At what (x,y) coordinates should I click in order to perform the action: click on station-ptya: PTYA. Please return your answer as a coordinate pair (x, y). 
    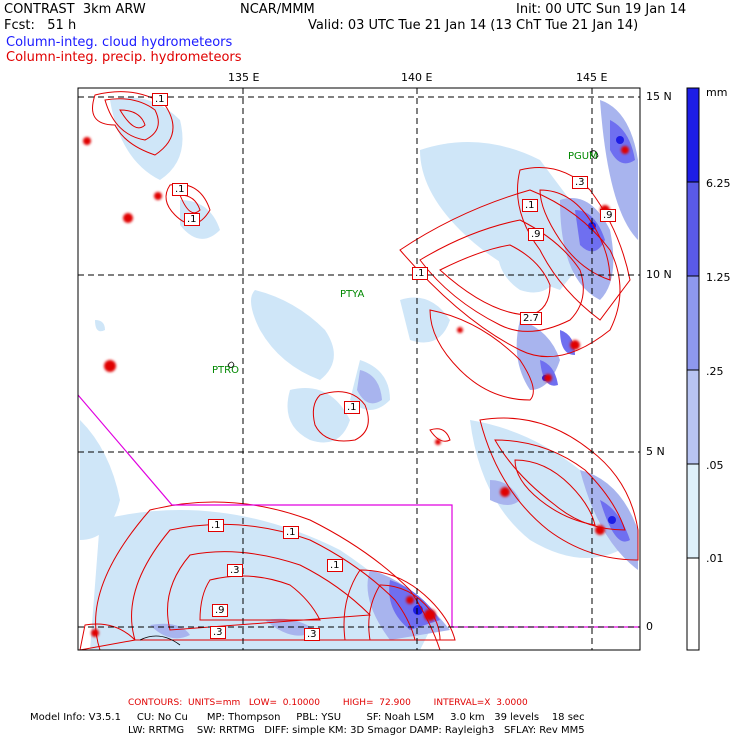
    Looking at the image, I should click on (352, 294).